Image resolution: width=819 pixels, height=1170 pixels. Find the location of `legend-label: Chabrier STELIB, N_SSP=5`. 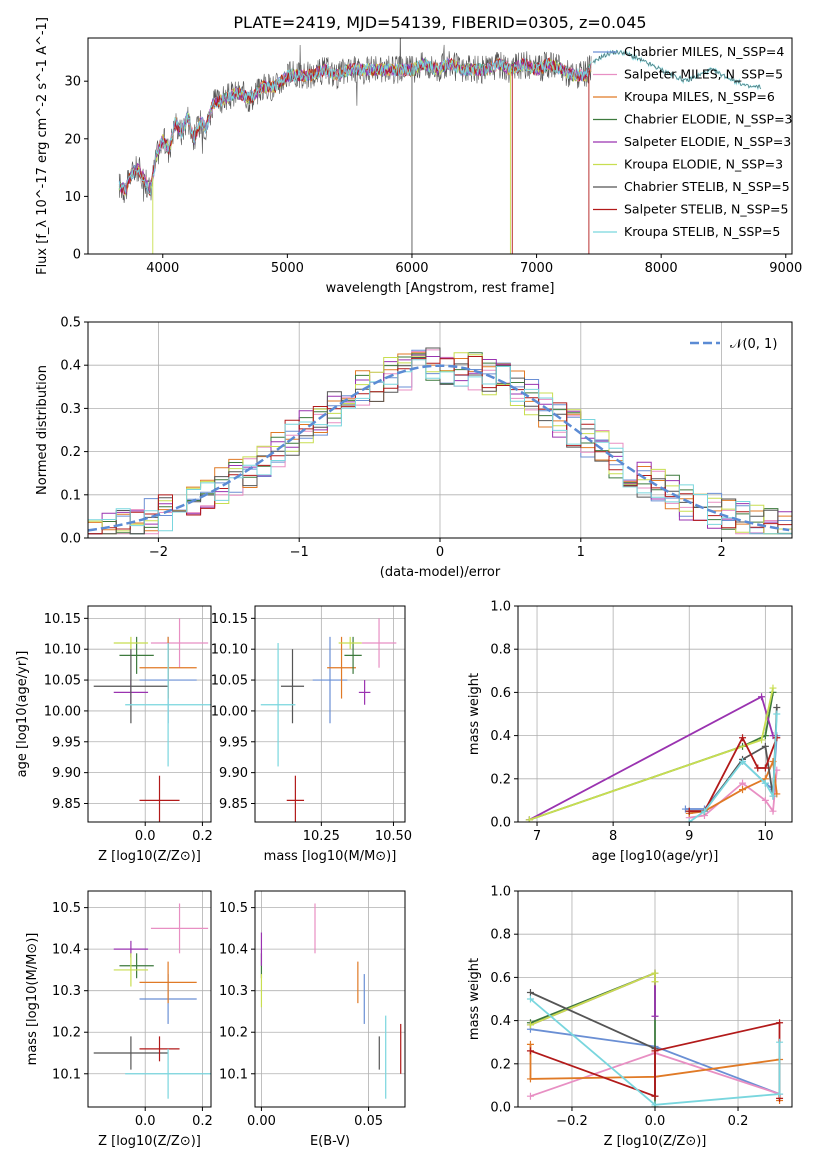

legend-label: Chabrier STELIB, N_SSP=5 is located at coordinates (707, 186).